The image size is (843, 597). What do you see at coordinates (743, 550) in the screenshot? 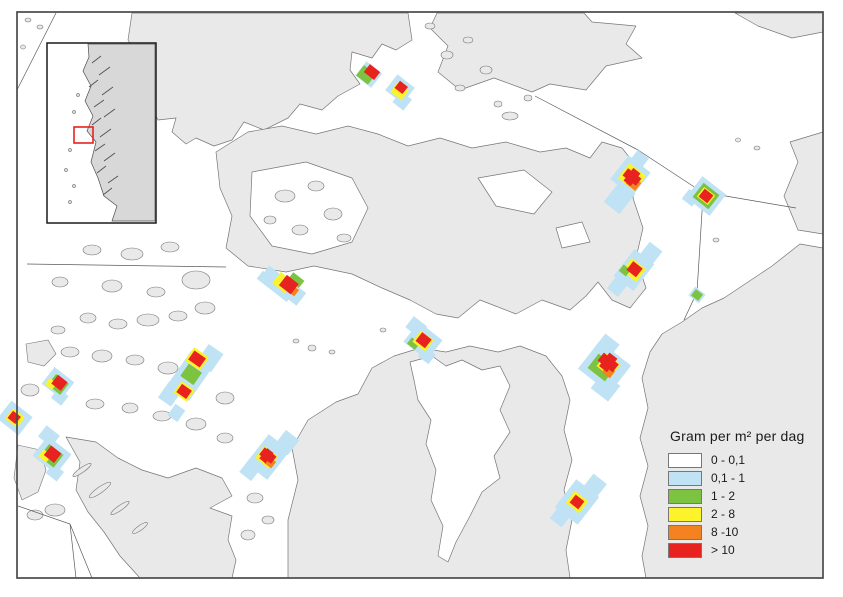
I see `legend-item: > 10` at bounding box center [743, 550].